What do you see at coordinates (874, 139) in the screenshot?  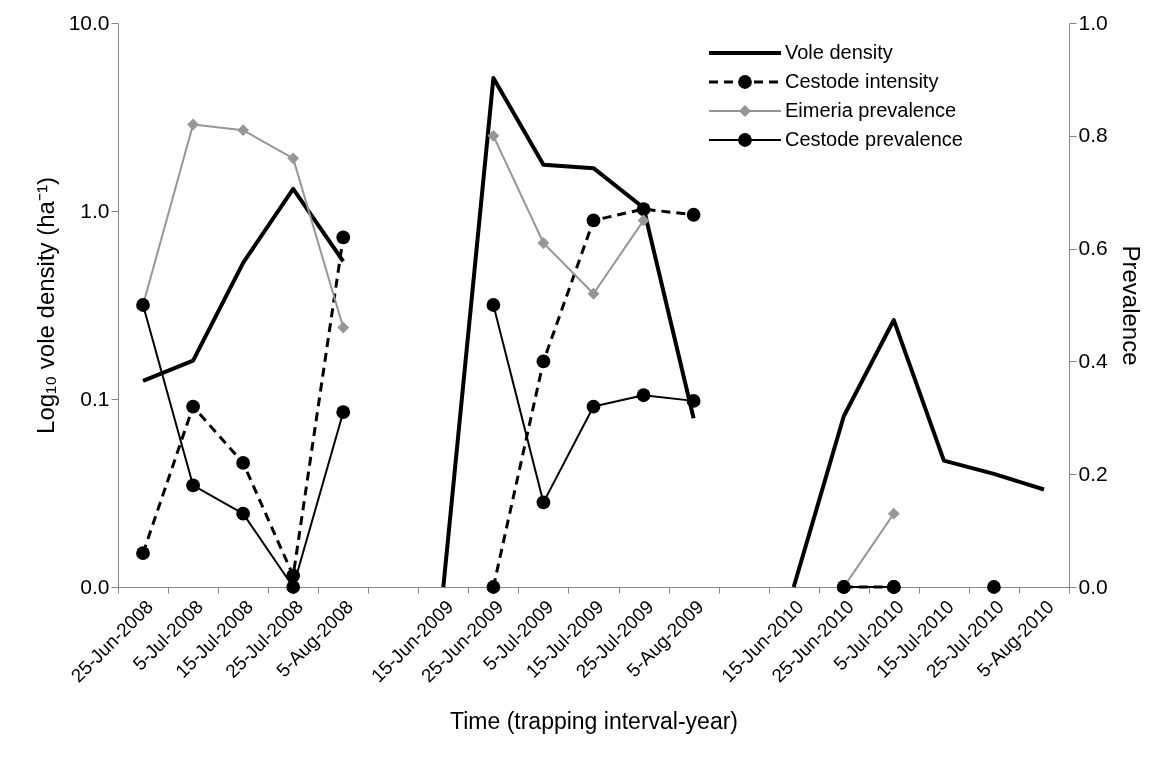 I see `legend-label: Cestode prevalence` at bounding box center [874, 139].